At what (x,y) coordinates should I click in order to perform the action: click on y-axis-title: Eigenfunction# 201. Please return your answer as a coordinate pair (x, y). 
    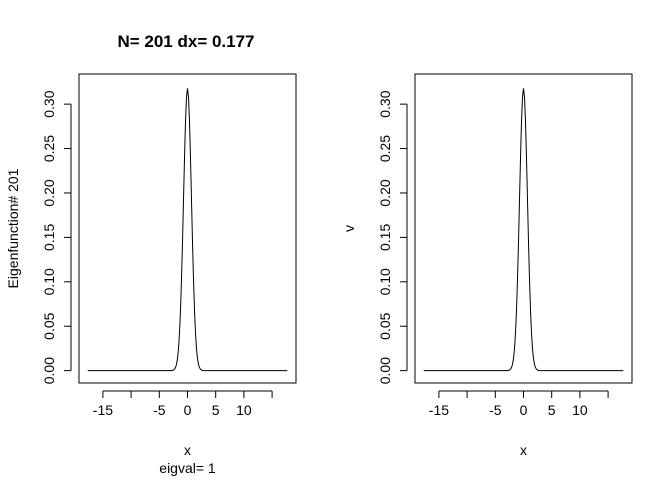
    Looking at the image, I should click on (13, 228).